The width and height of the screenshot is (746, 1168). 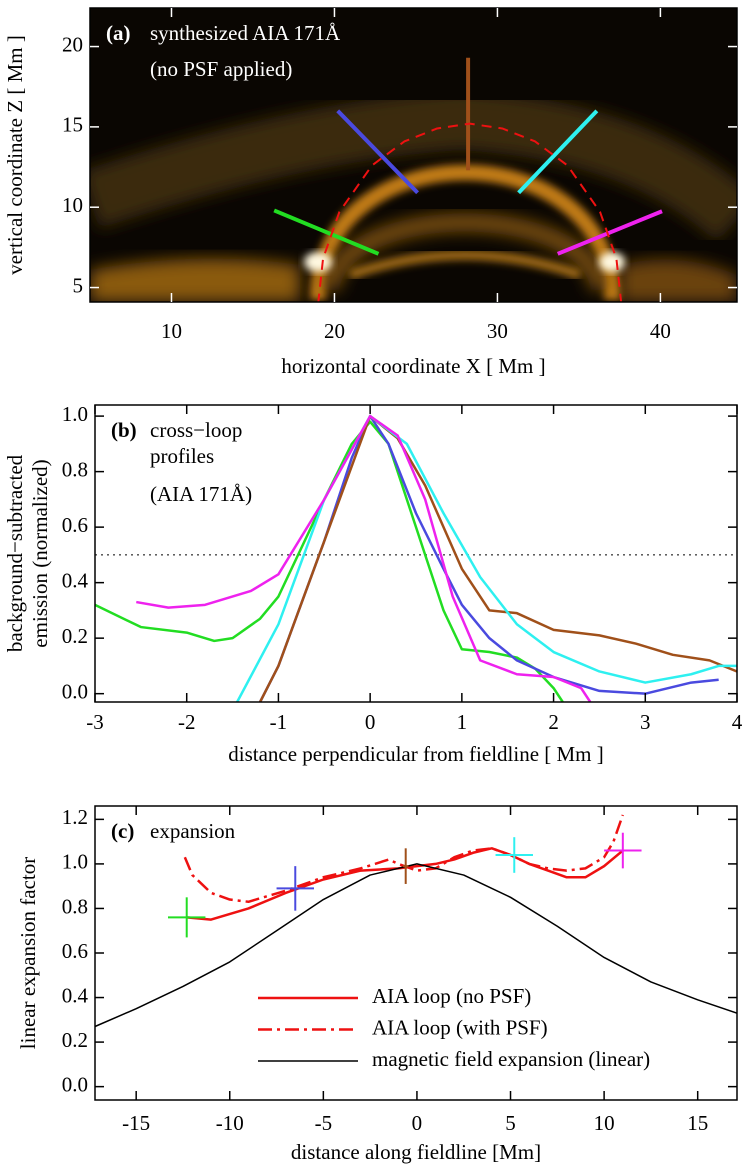 I want to click on legend-label: magnetic field expansion (linear), so click(x=511, y=1059).